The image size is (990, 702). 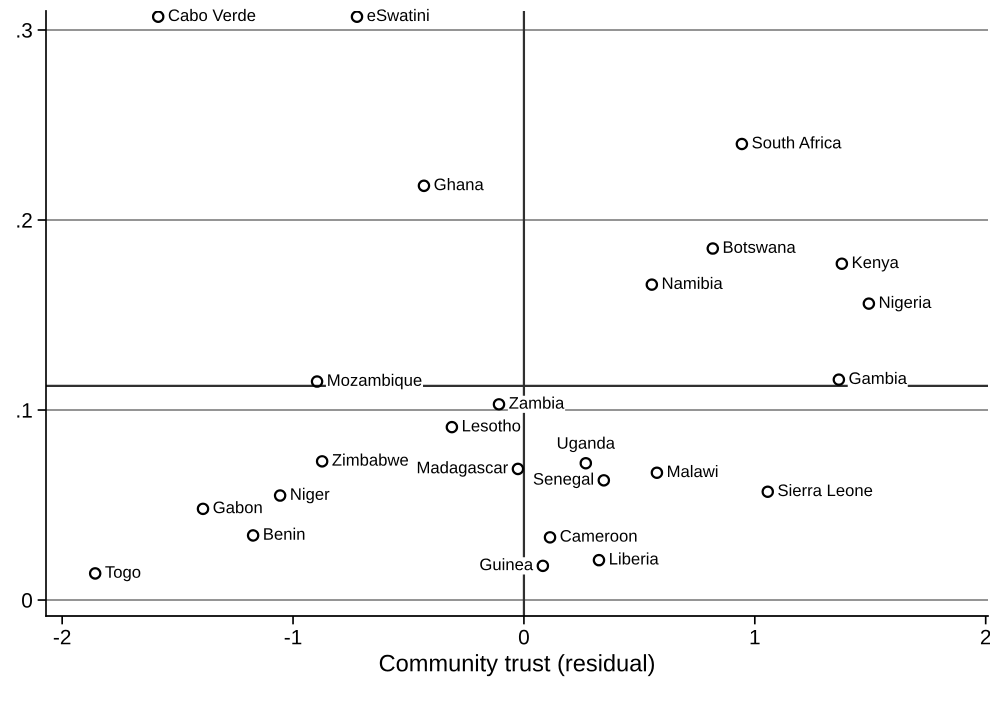 What do you see at coordinates (693, 471) in the screenshot?
I see `annotation: Malawi` at bounding box center [693, 471].